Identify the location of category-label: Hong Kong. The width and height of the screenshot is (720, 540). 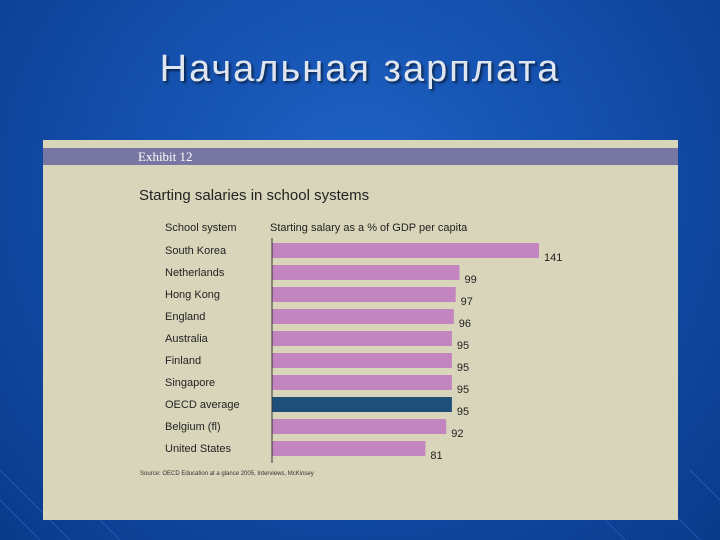
(192, 295).